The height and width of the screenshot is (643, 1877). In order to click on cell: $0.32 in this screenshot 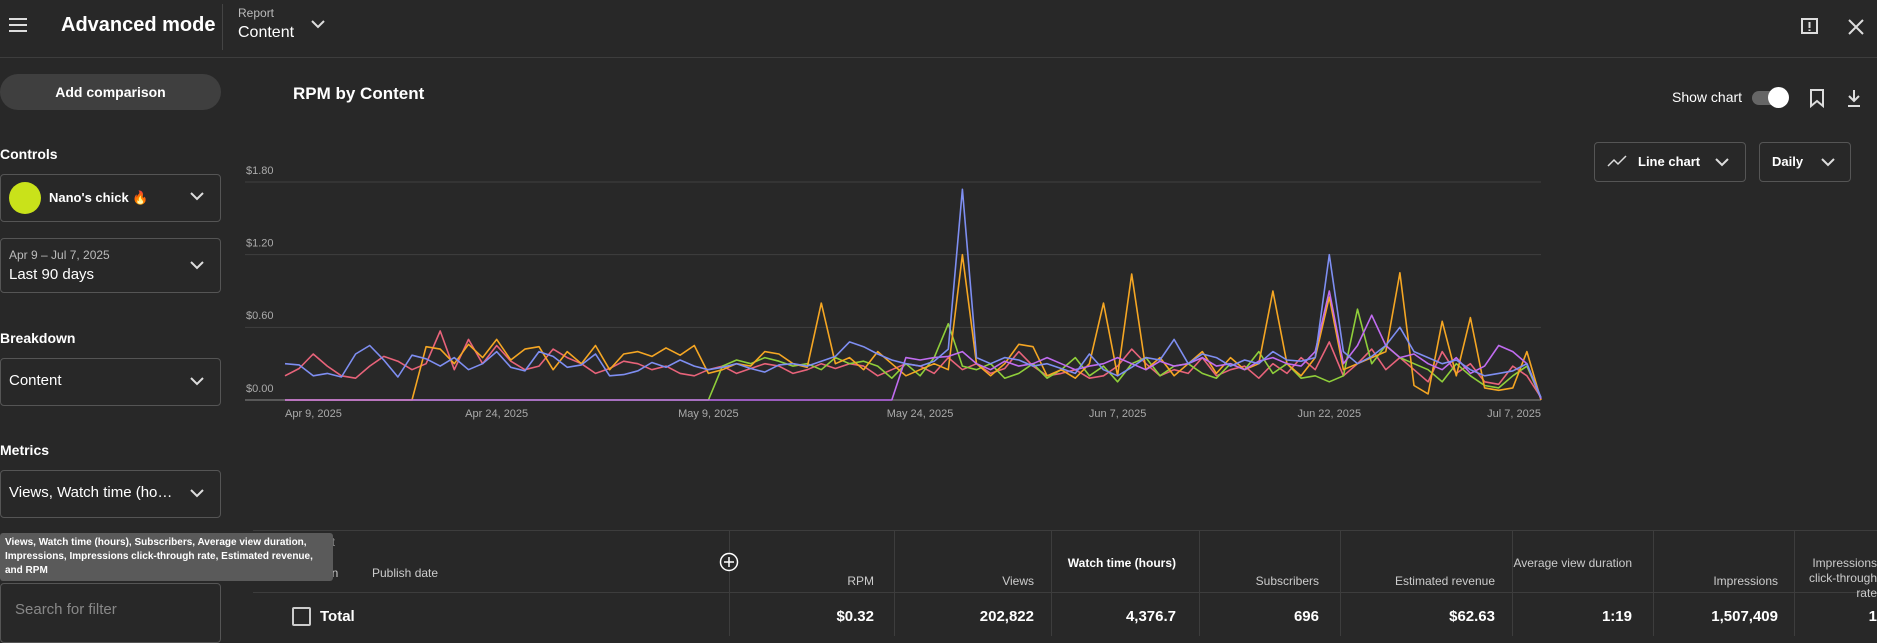, I will do `click(855, 616)`.